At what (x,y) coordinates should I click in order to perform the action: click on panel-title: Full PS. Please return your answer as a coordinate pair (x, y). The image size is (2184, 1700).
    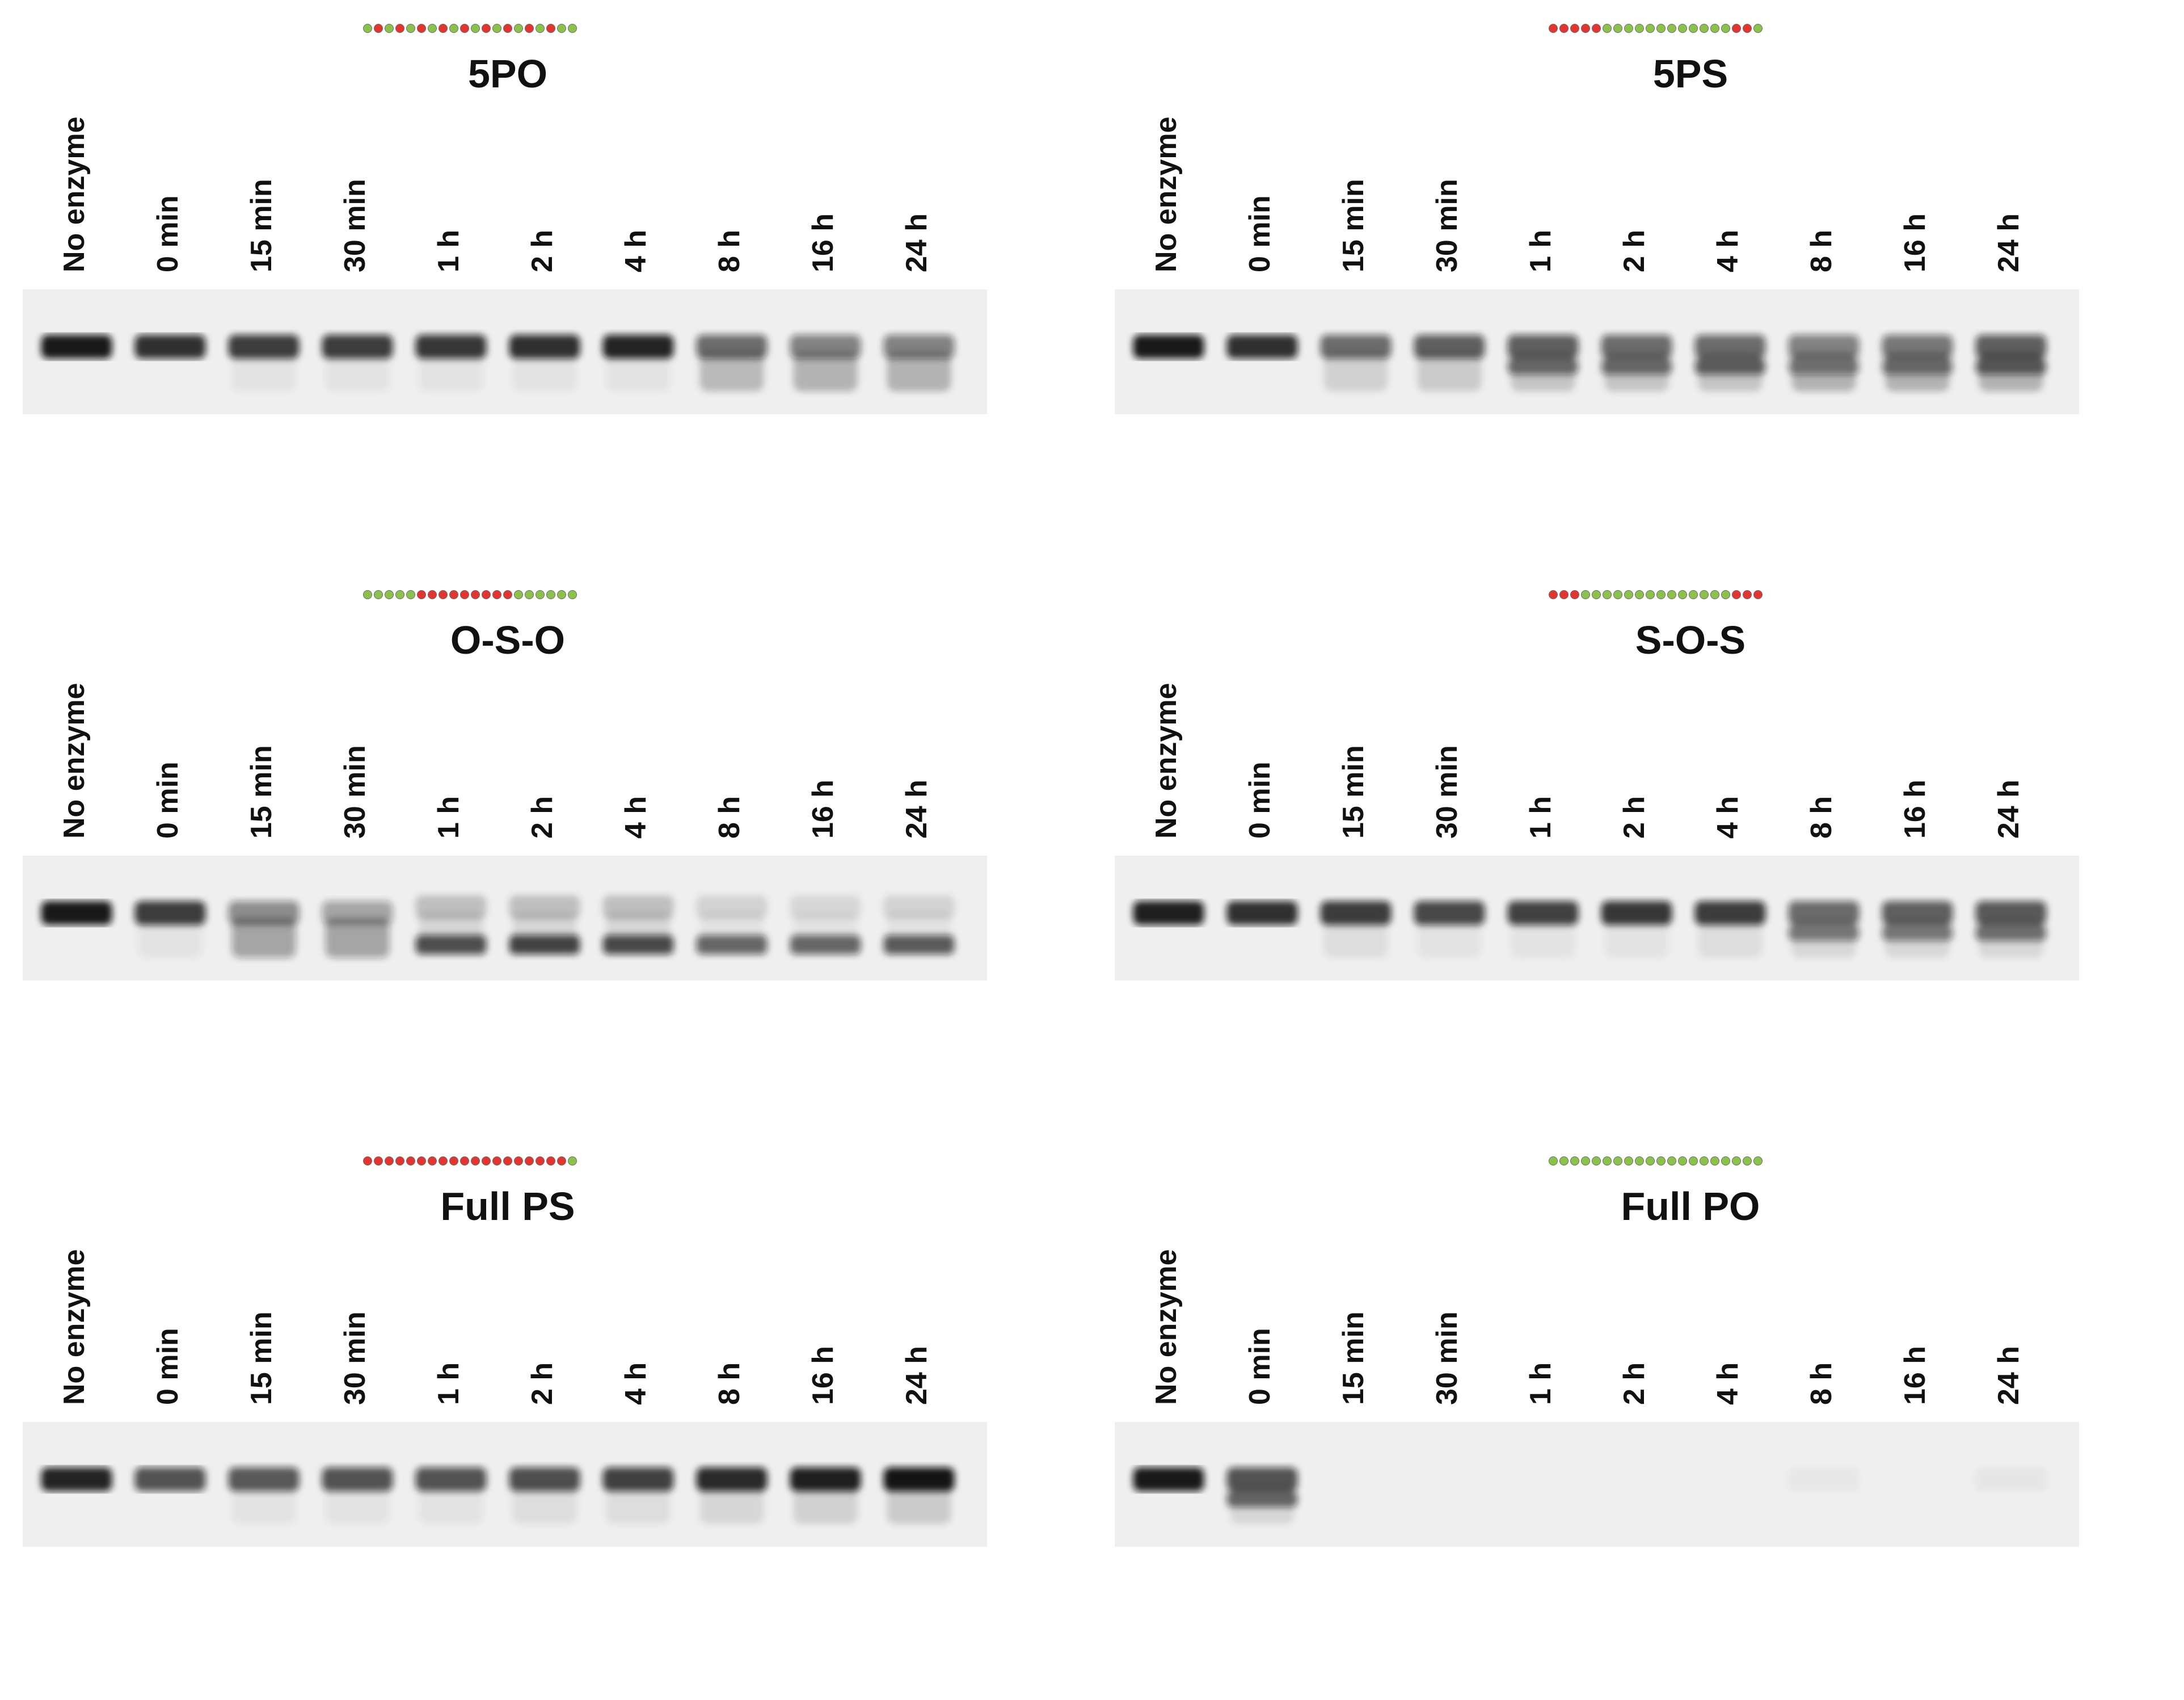
    Looking at the image, I should click on (507, 1206).